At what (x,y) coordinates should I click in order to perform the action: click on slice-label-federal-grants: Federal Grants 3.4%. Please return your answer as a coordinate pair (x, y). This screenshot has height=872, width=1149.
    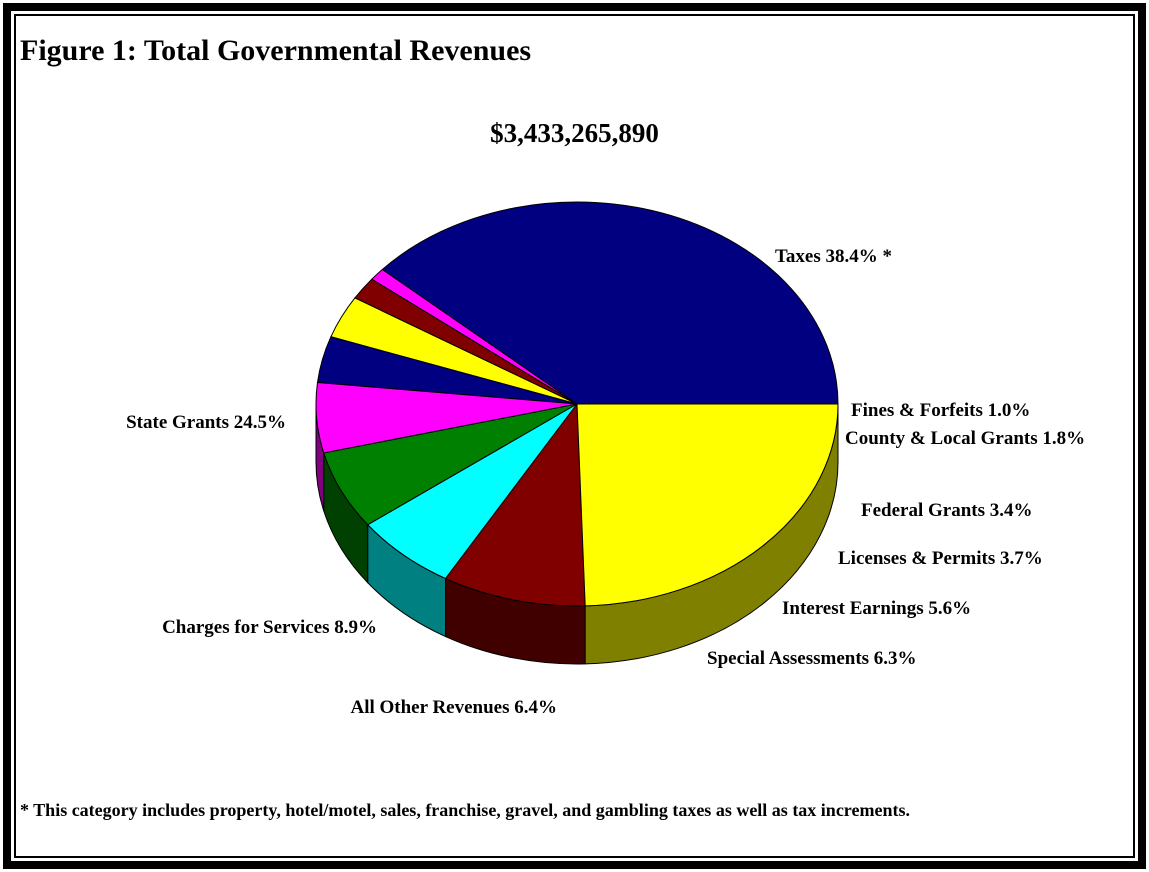
    Looking at the image, I should click on (947, 510).